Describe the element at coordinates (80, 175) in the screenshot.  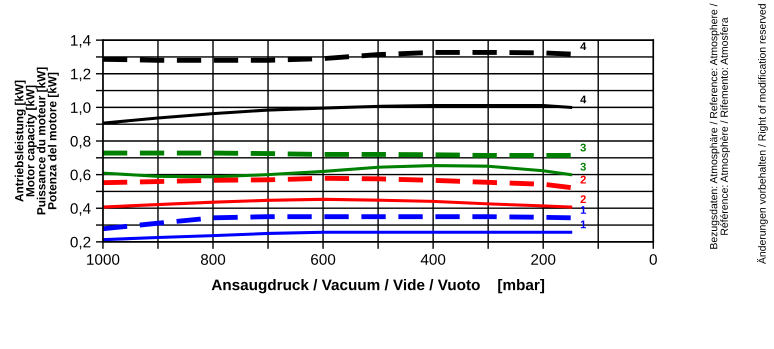
I see `y-tick-label: 0,6` at that location.